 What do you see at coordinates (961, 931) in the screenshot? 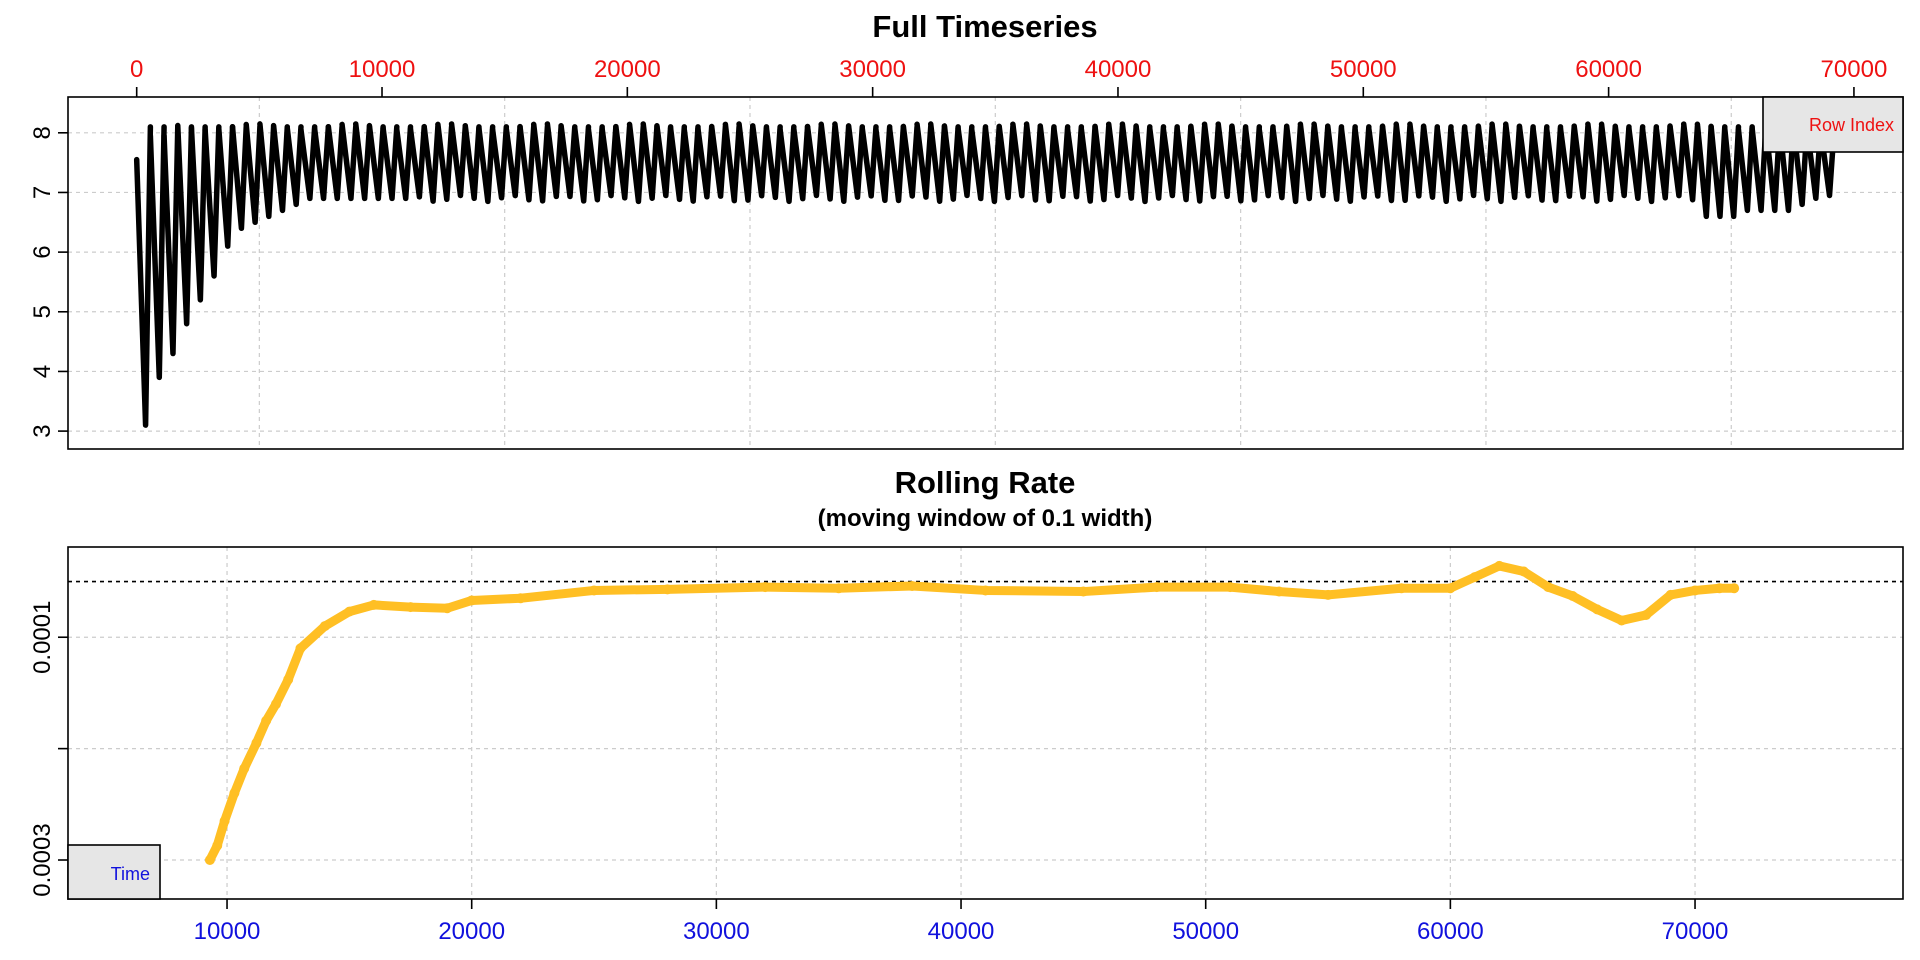
I see `x-tick-label: 40000` at bounding box center [961, 931].